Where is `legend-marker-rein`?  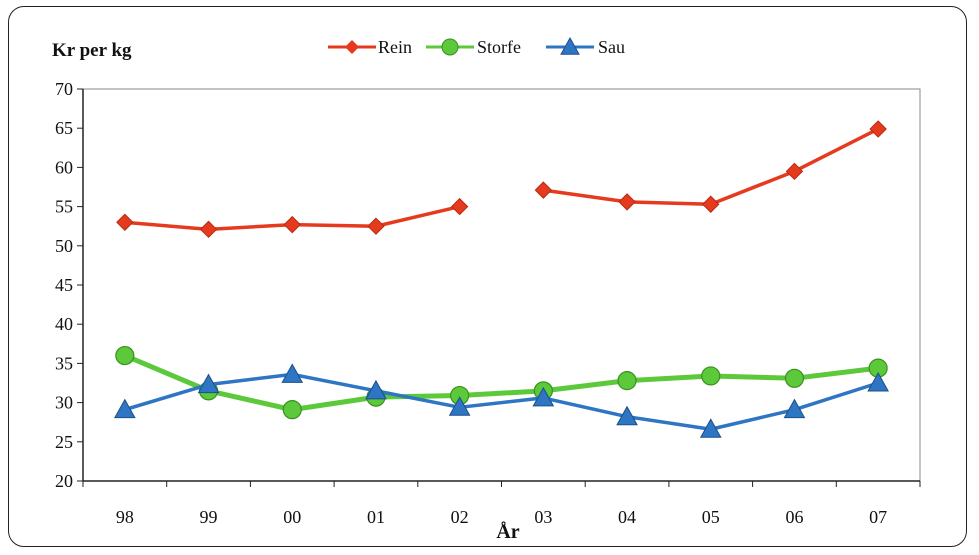 legend-marker-rein is located at coordinates (352, 47).